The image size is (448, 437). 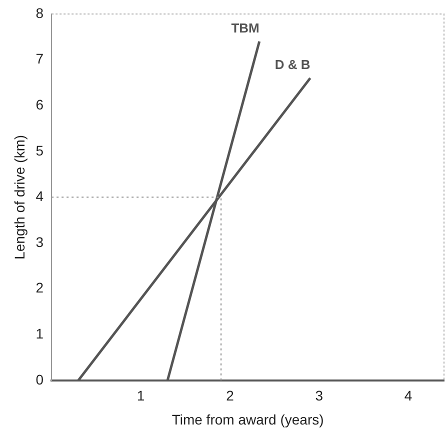 What do you see at coordinates (19, 197) in the screenshot?
I see `y-axis-title: Length of drive (km)` at bounding box center [19, 197].